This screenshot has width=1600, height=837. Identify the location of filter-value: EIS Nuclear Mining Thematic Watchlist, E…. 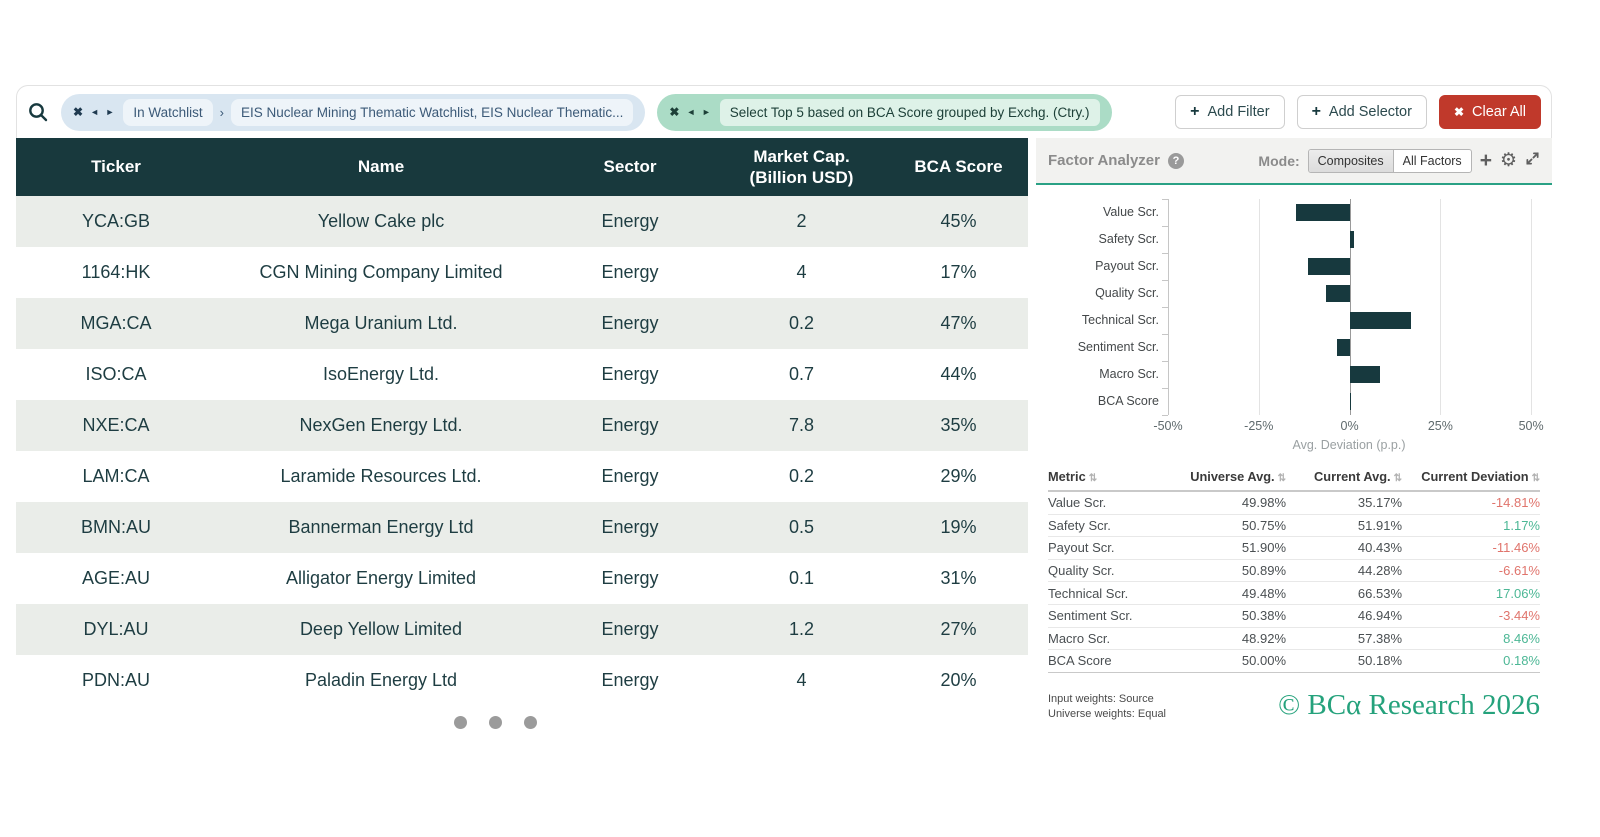
(432, 112).